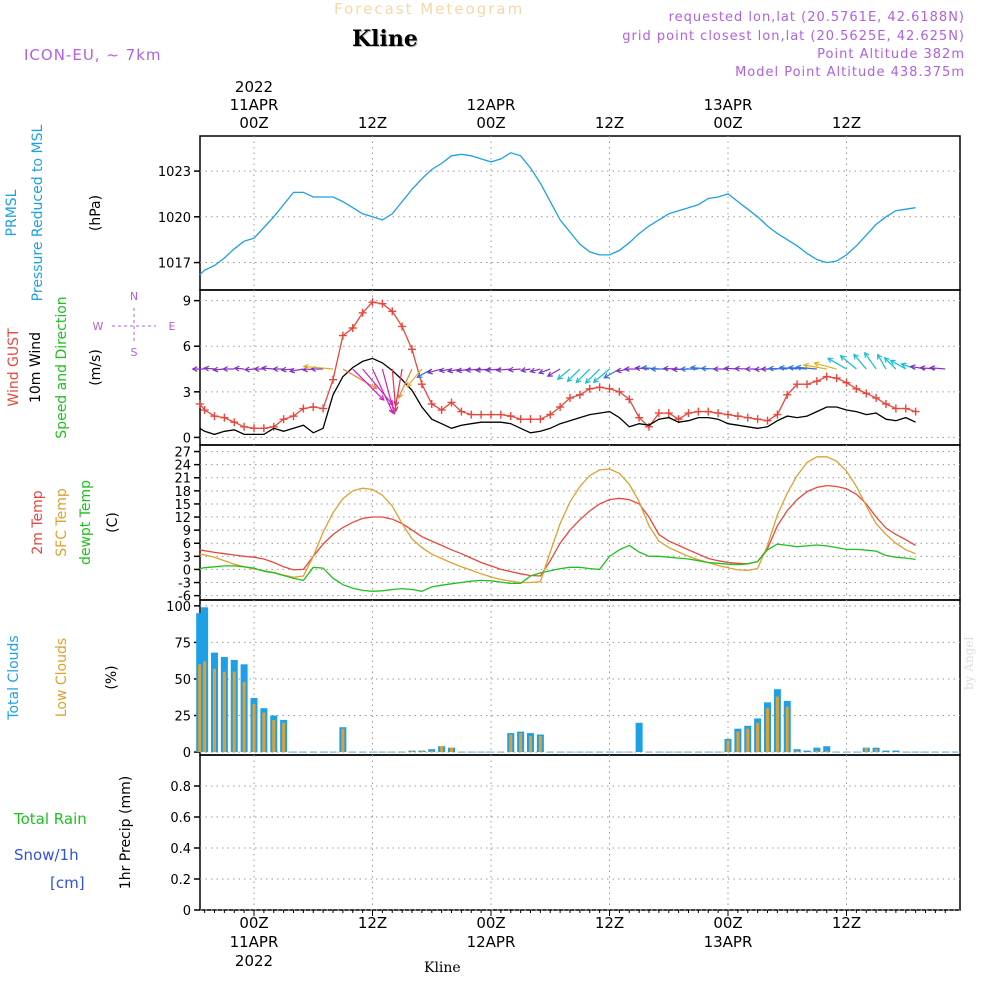  I want to click on bottom-time-label: 11APR, so click(254, 942).